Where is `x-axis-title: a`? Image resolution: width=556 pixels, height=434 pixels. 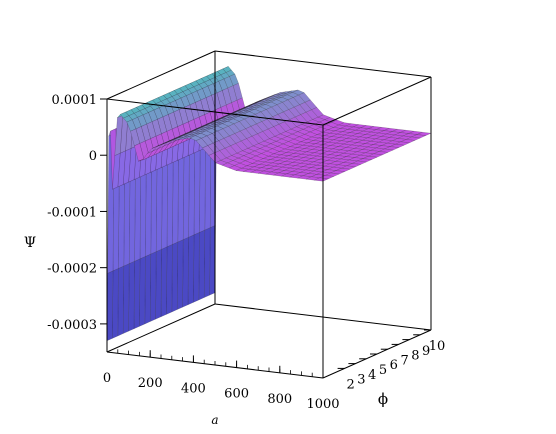 x-axis-title: a is located at coordinates (214, 420).